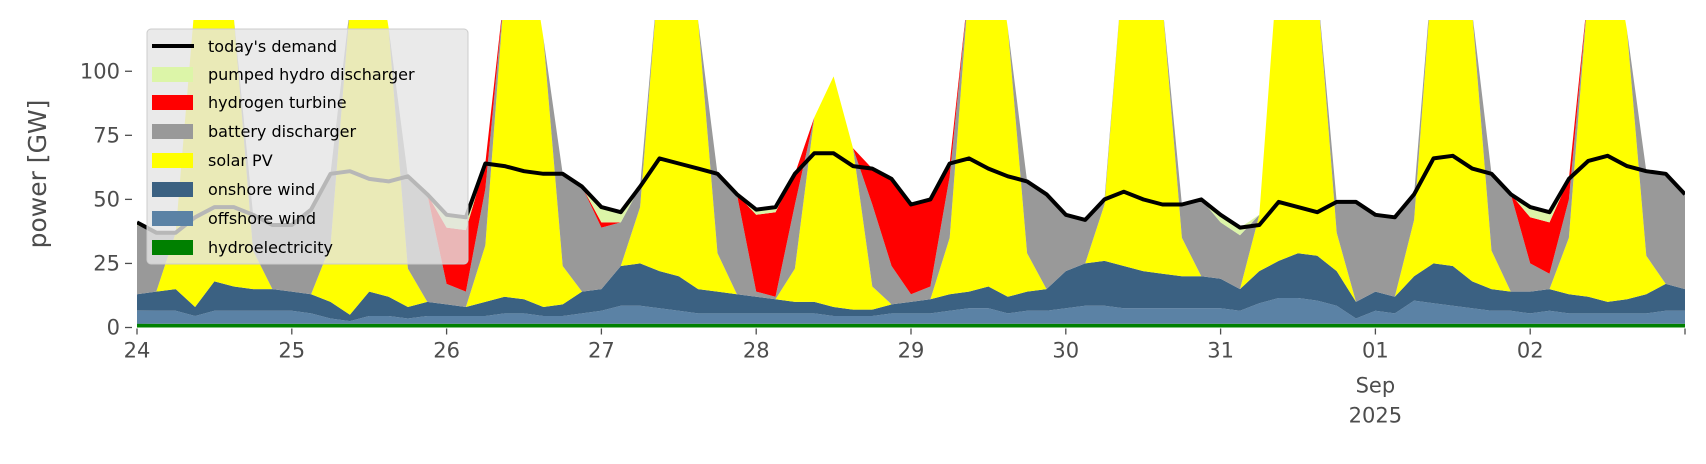 This screenshot has width=1706, height=464. I want to click on legend-item-hydrogen-turbine: hydrogen turbine, so click(249, 102).